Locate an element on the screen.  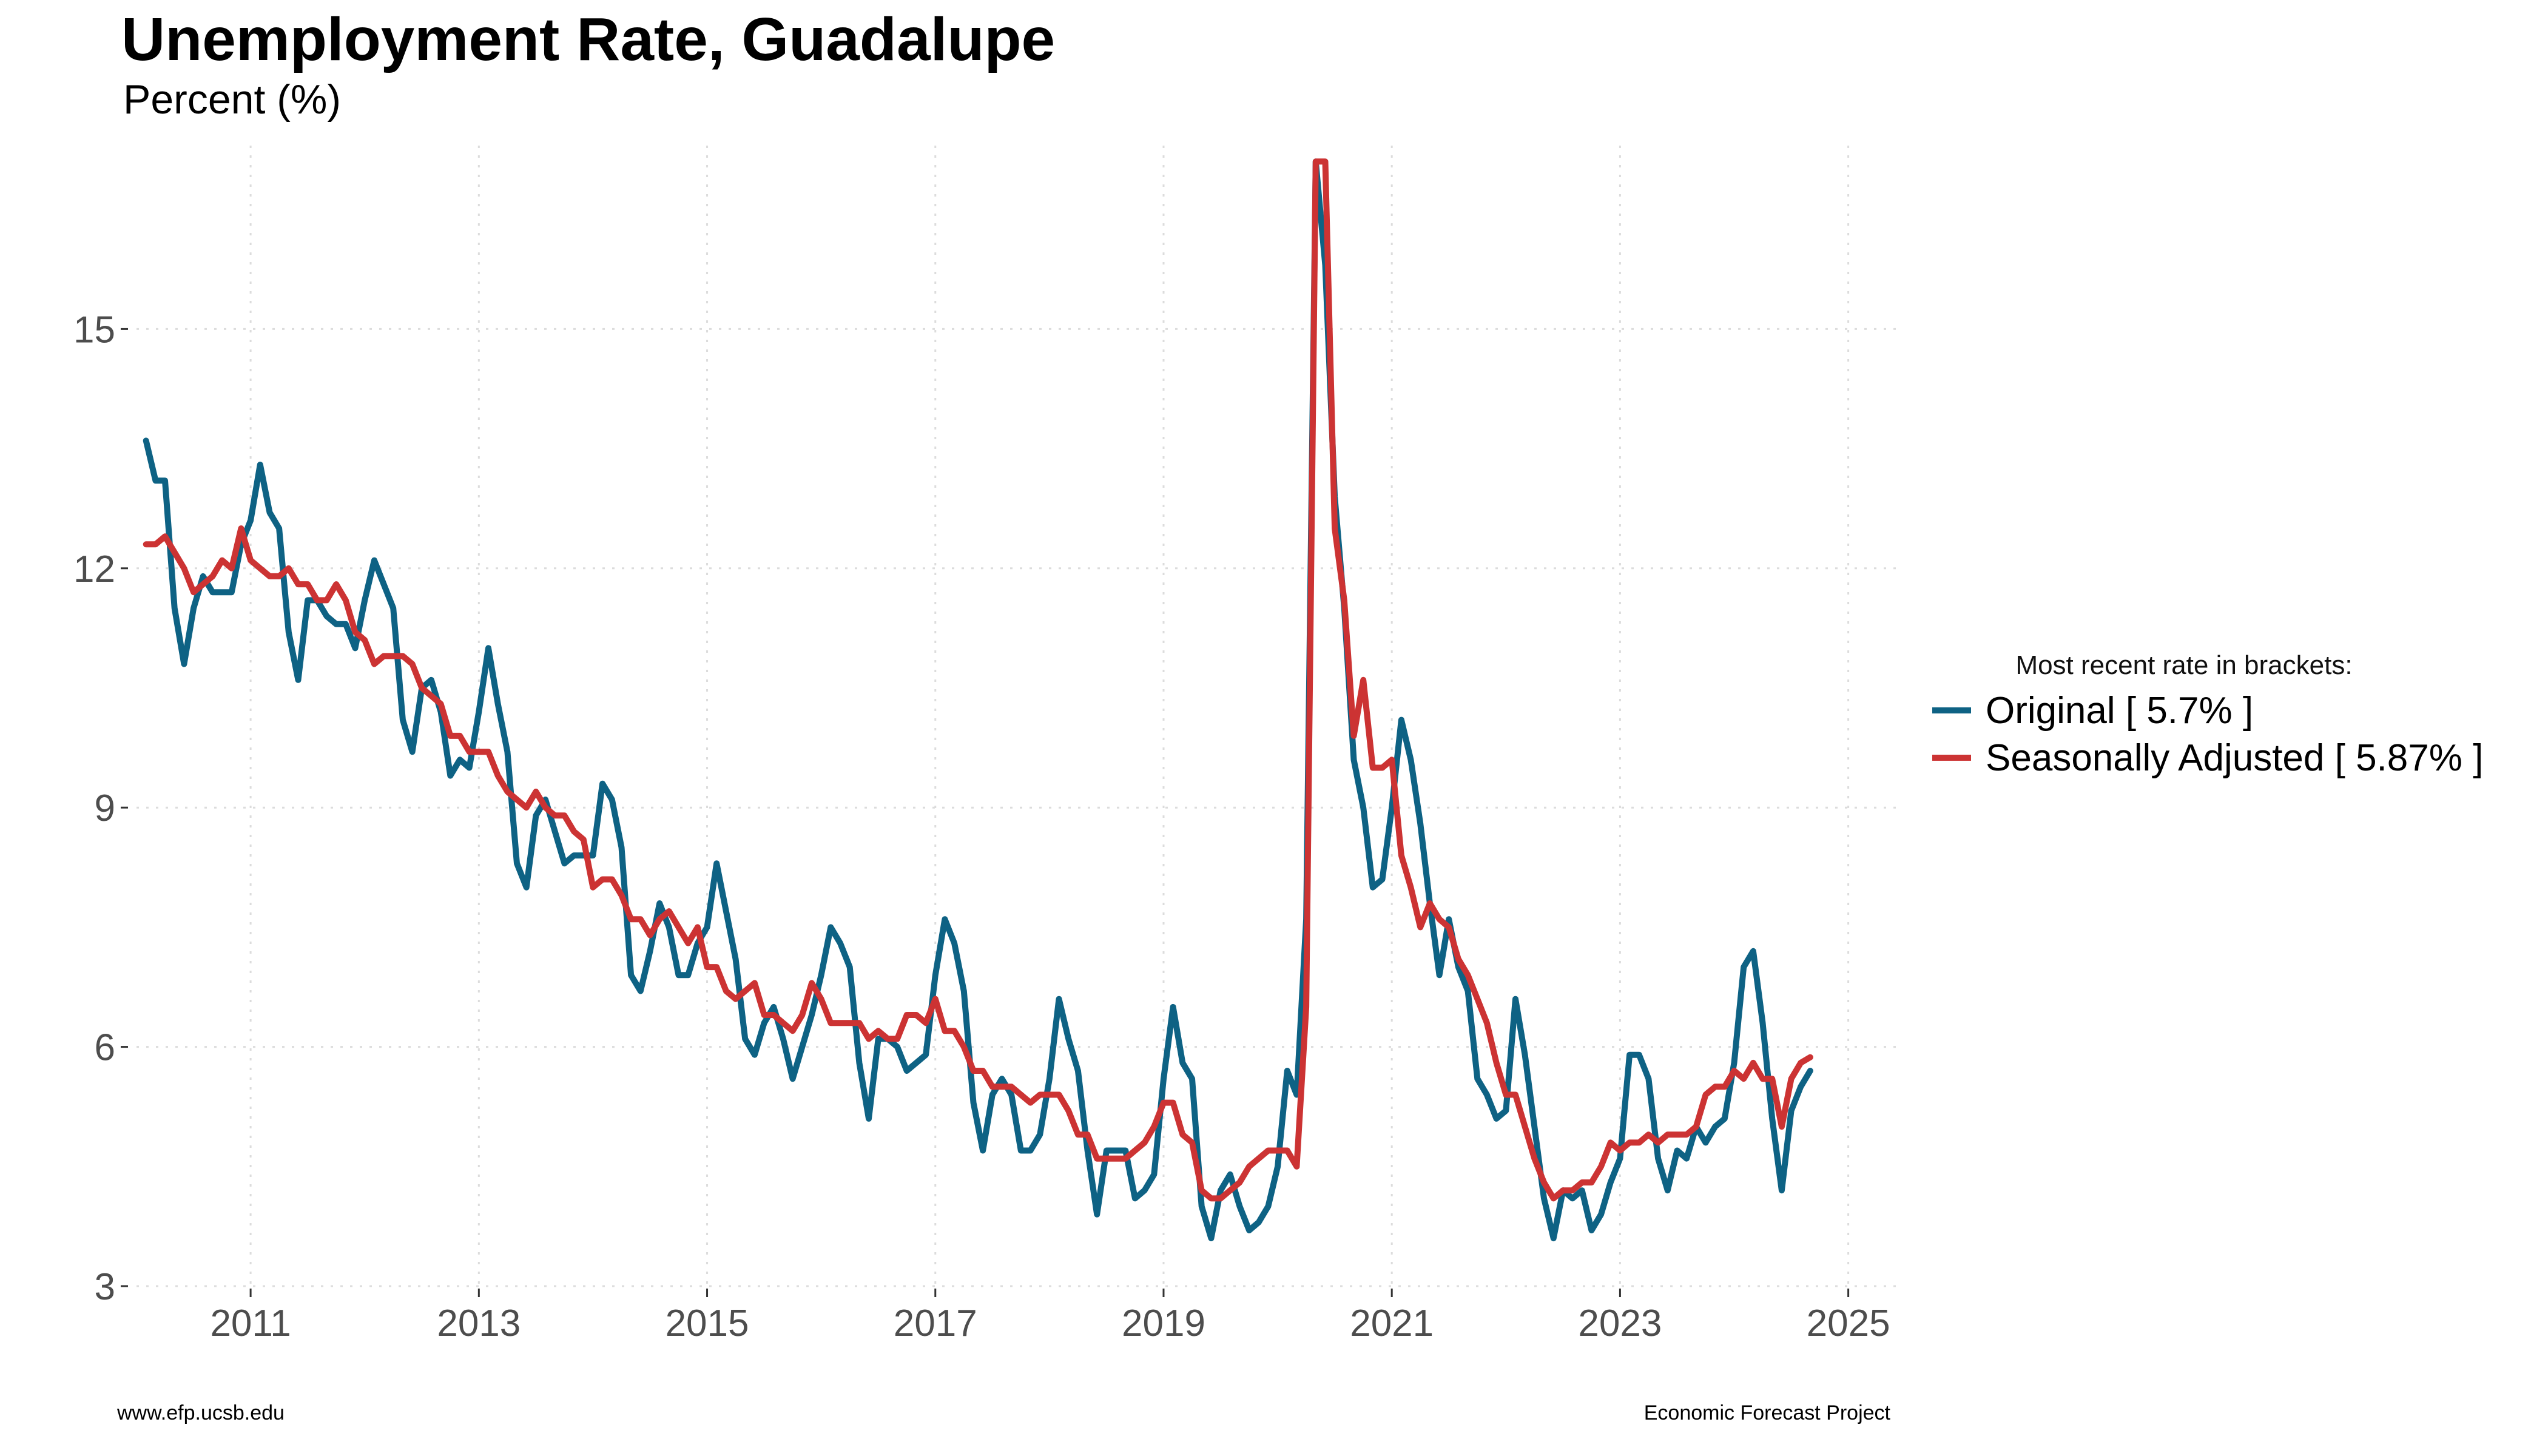
x-tick-label: 2015 is located at coordinates (707, 1323).